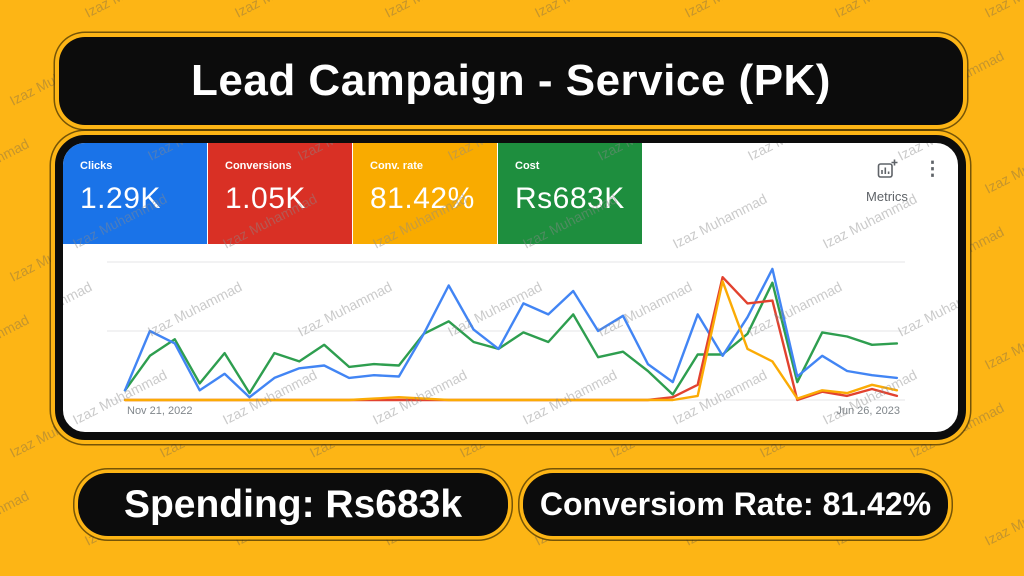  I want to click on metric-card-conversions: Conversions 1.05K, so click(280, 193).